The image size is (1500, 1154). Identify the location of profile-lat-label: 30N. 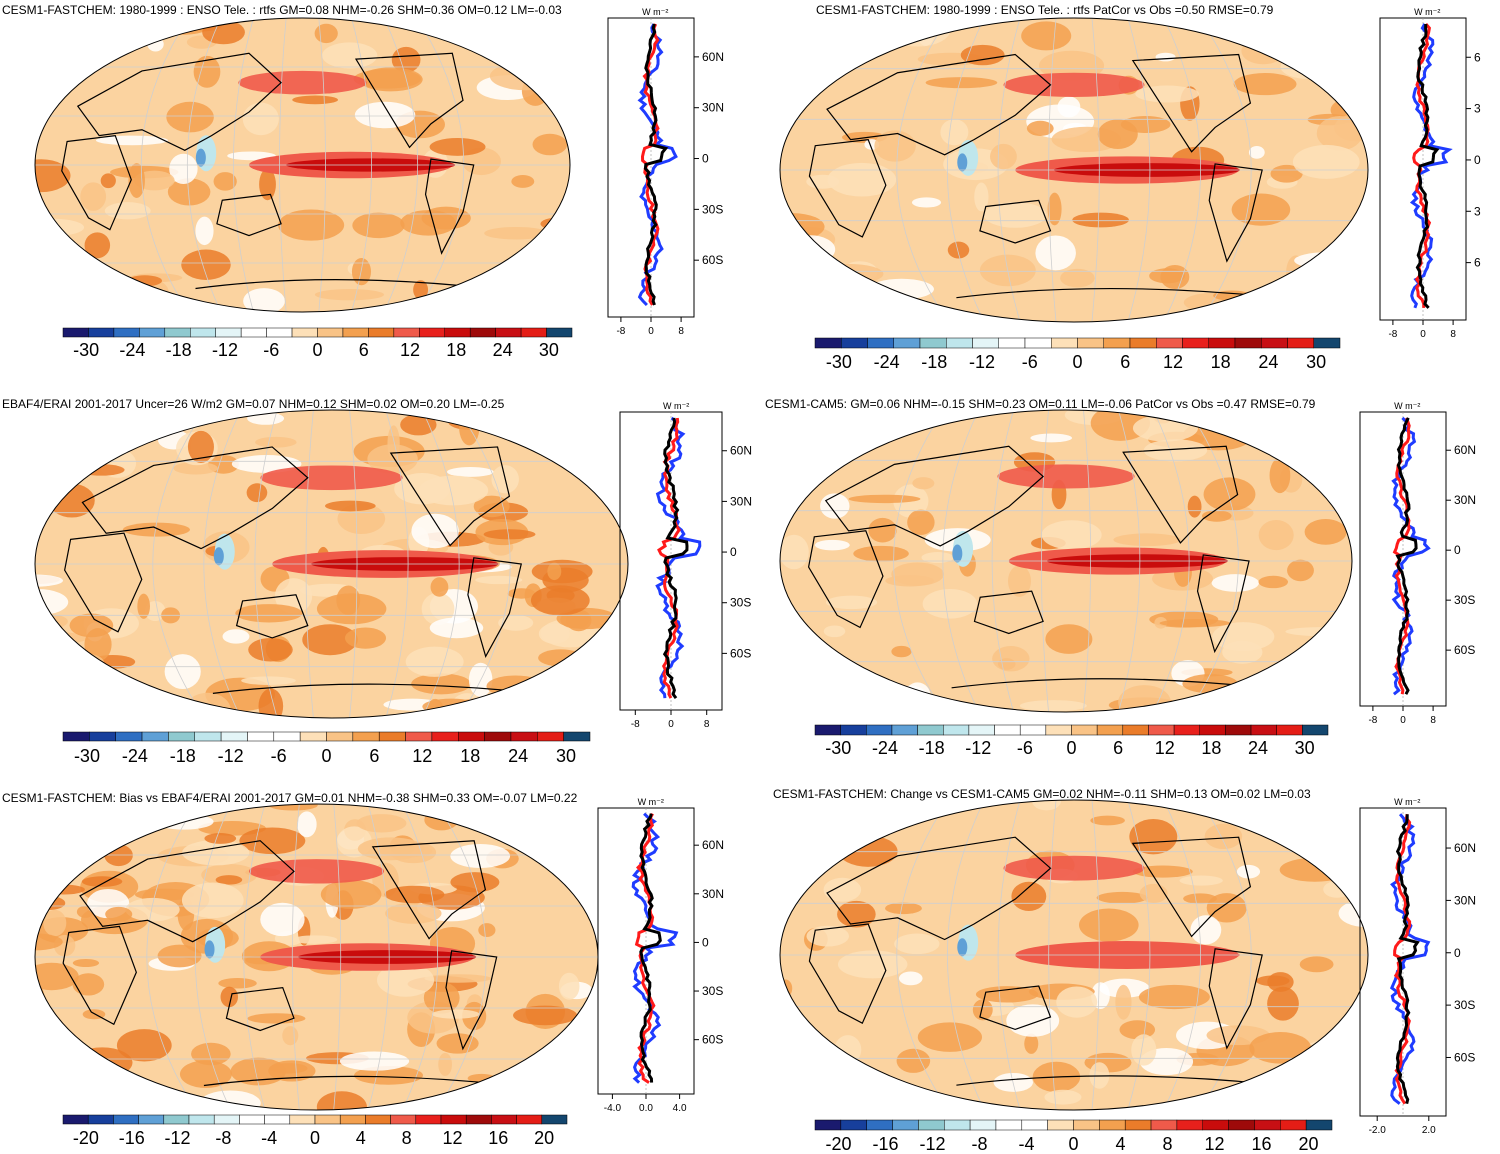
(713, 108).